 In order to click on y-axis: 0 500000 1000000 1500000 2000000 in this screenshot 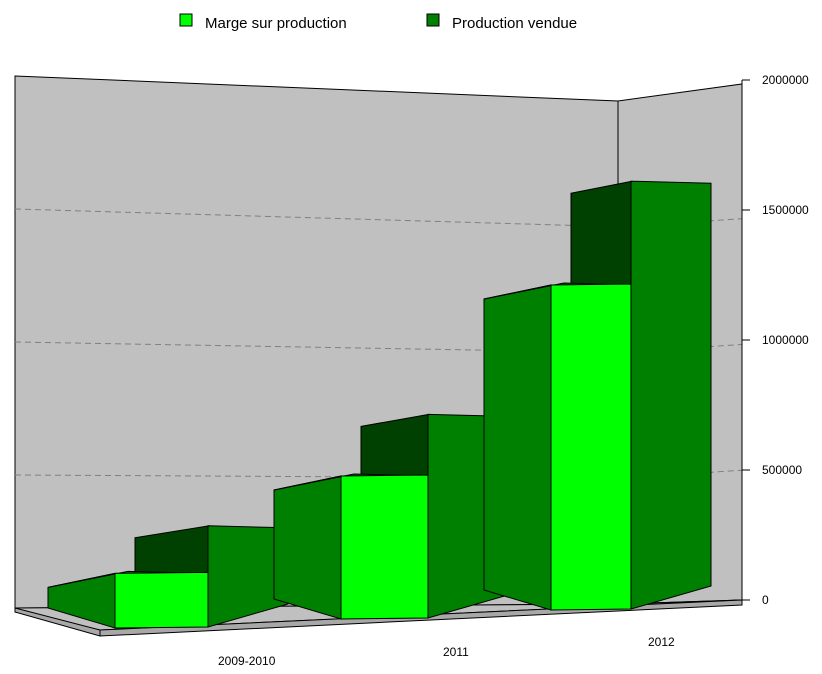, I will do `click(775, 340)`.